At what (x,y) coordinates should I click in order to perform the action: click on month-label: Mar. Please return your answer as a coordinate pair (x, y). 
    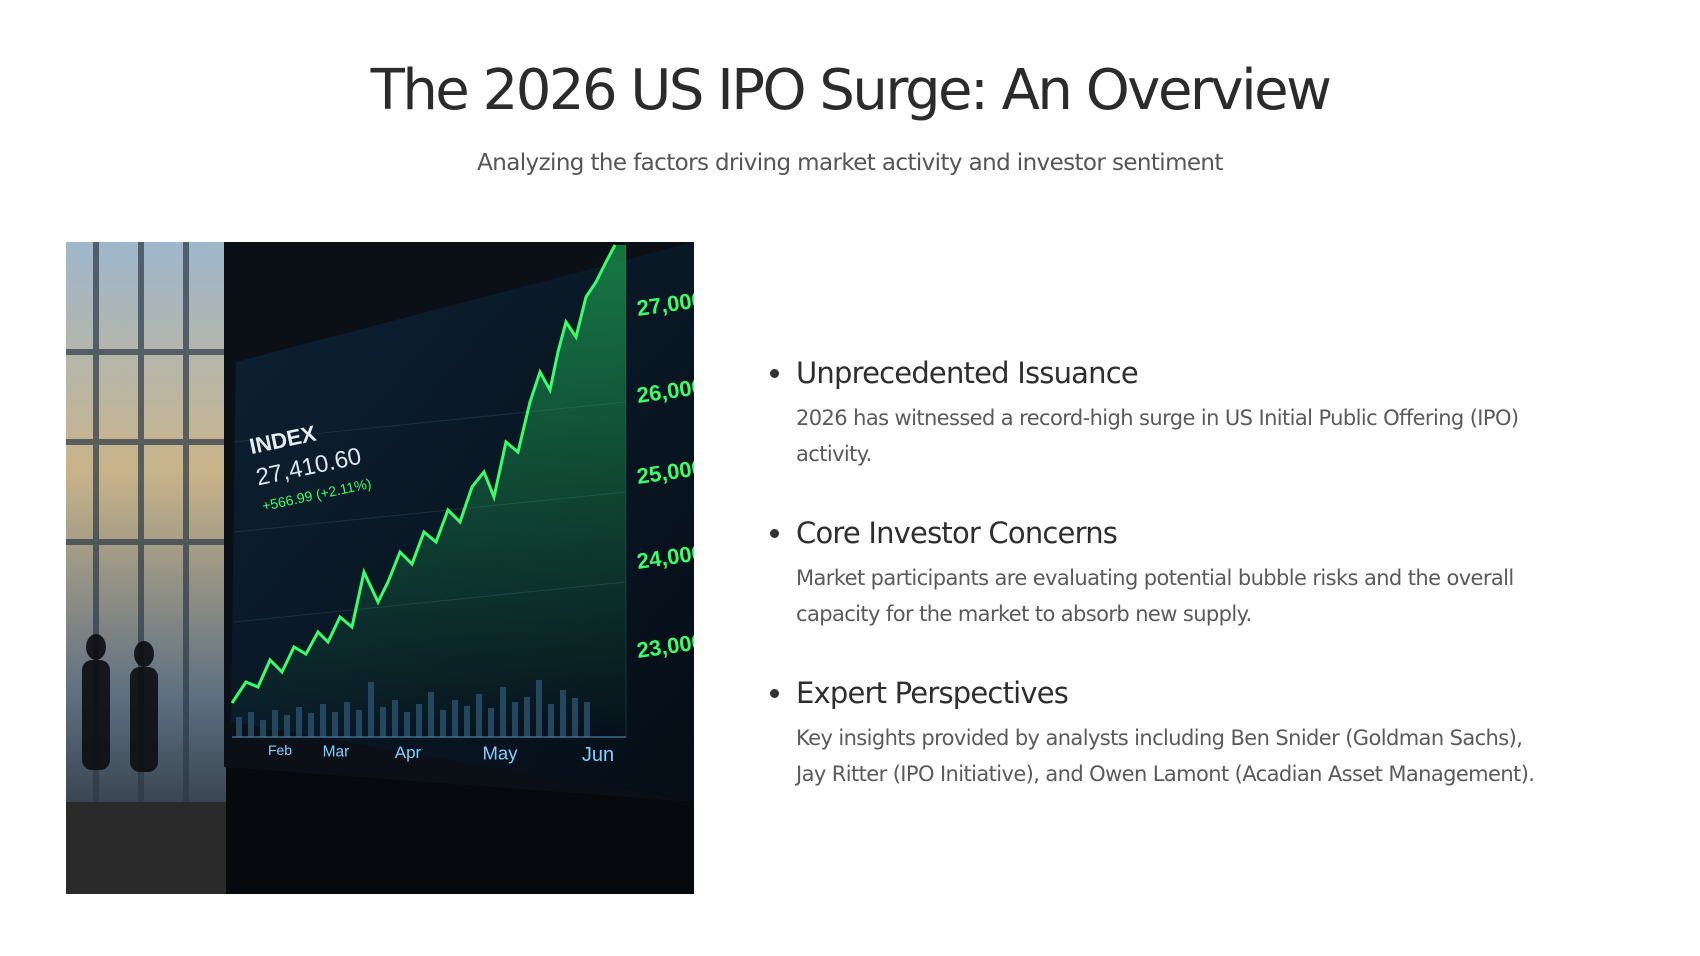
    Looking at the image, I should click on (336, 752).